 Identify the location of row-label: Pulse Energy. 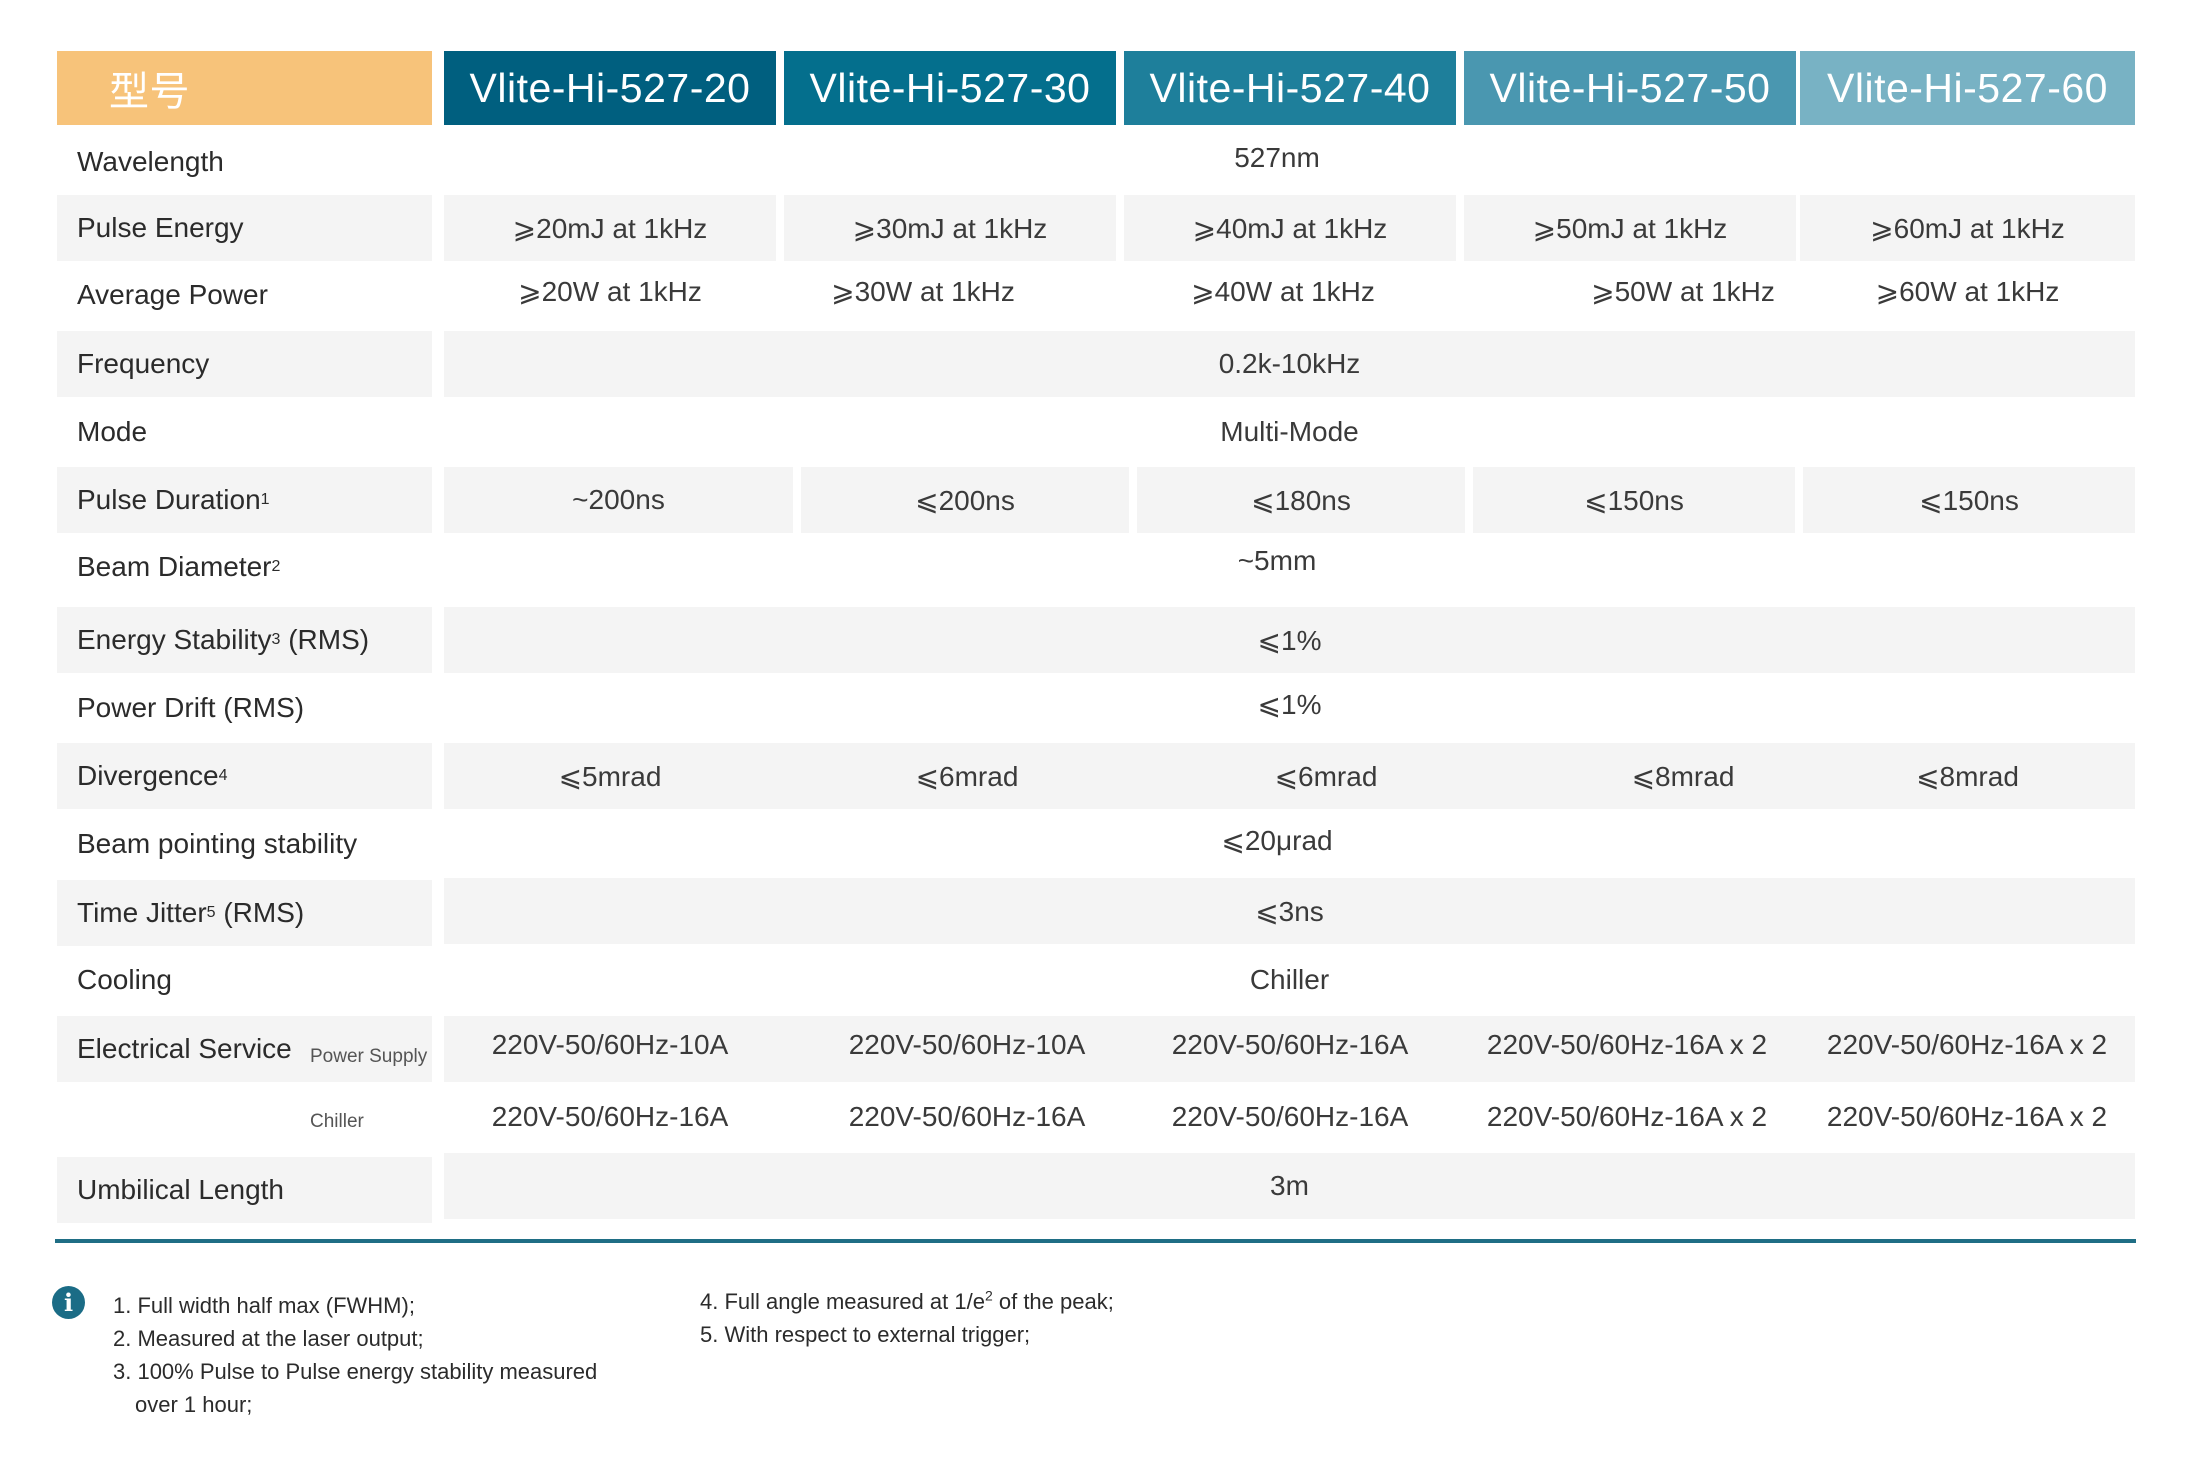
(244, 228).